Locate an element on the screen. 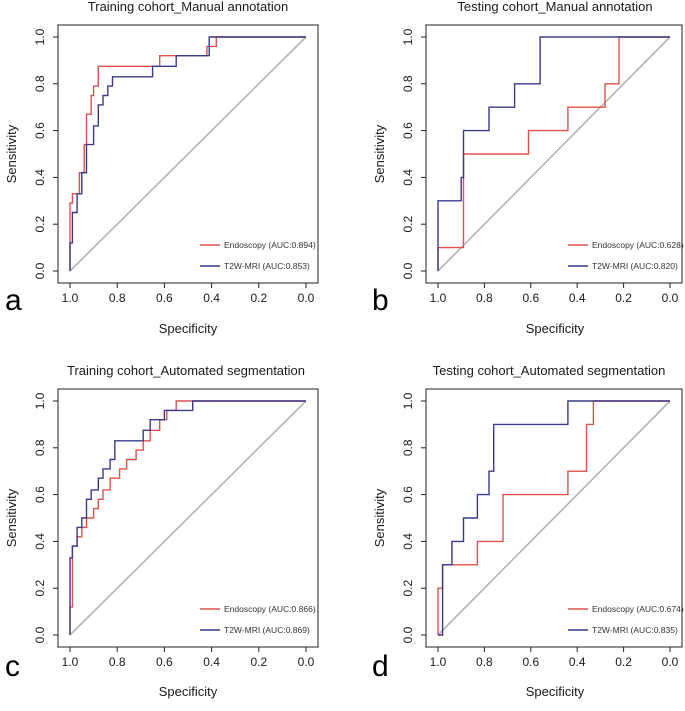  legend-entry: T2W-MRI (AUC:0.853) is located at coordinates (267, 266).